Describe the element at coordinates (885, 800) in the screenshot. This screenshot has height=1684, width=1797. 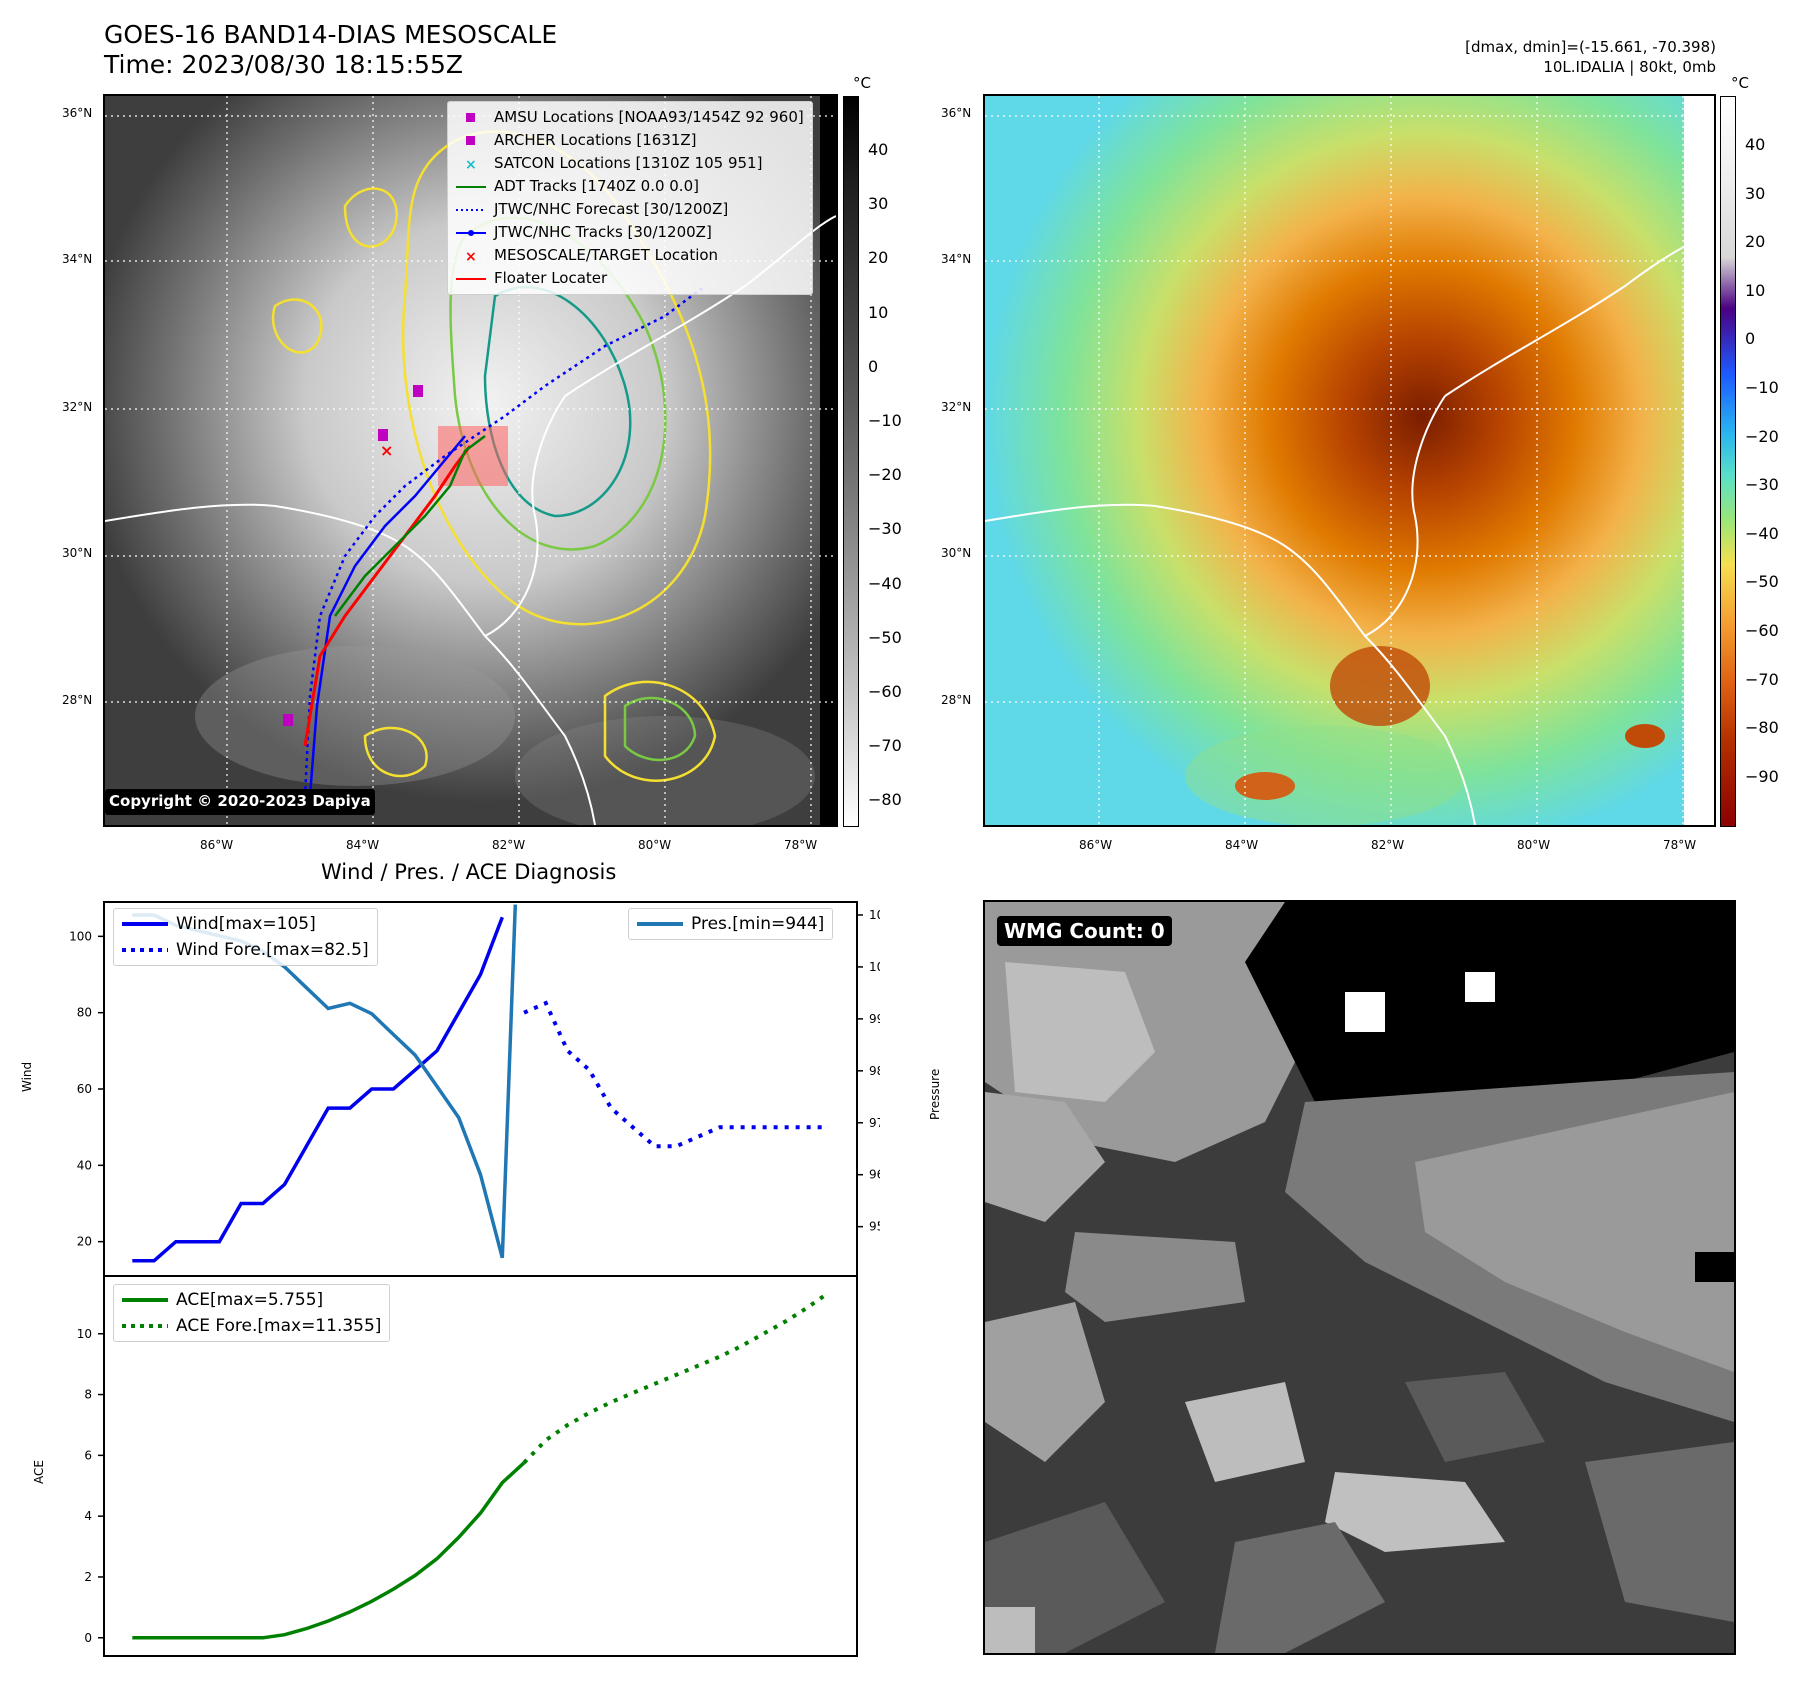
I see `left-colorbar-tick: −80` at that location.